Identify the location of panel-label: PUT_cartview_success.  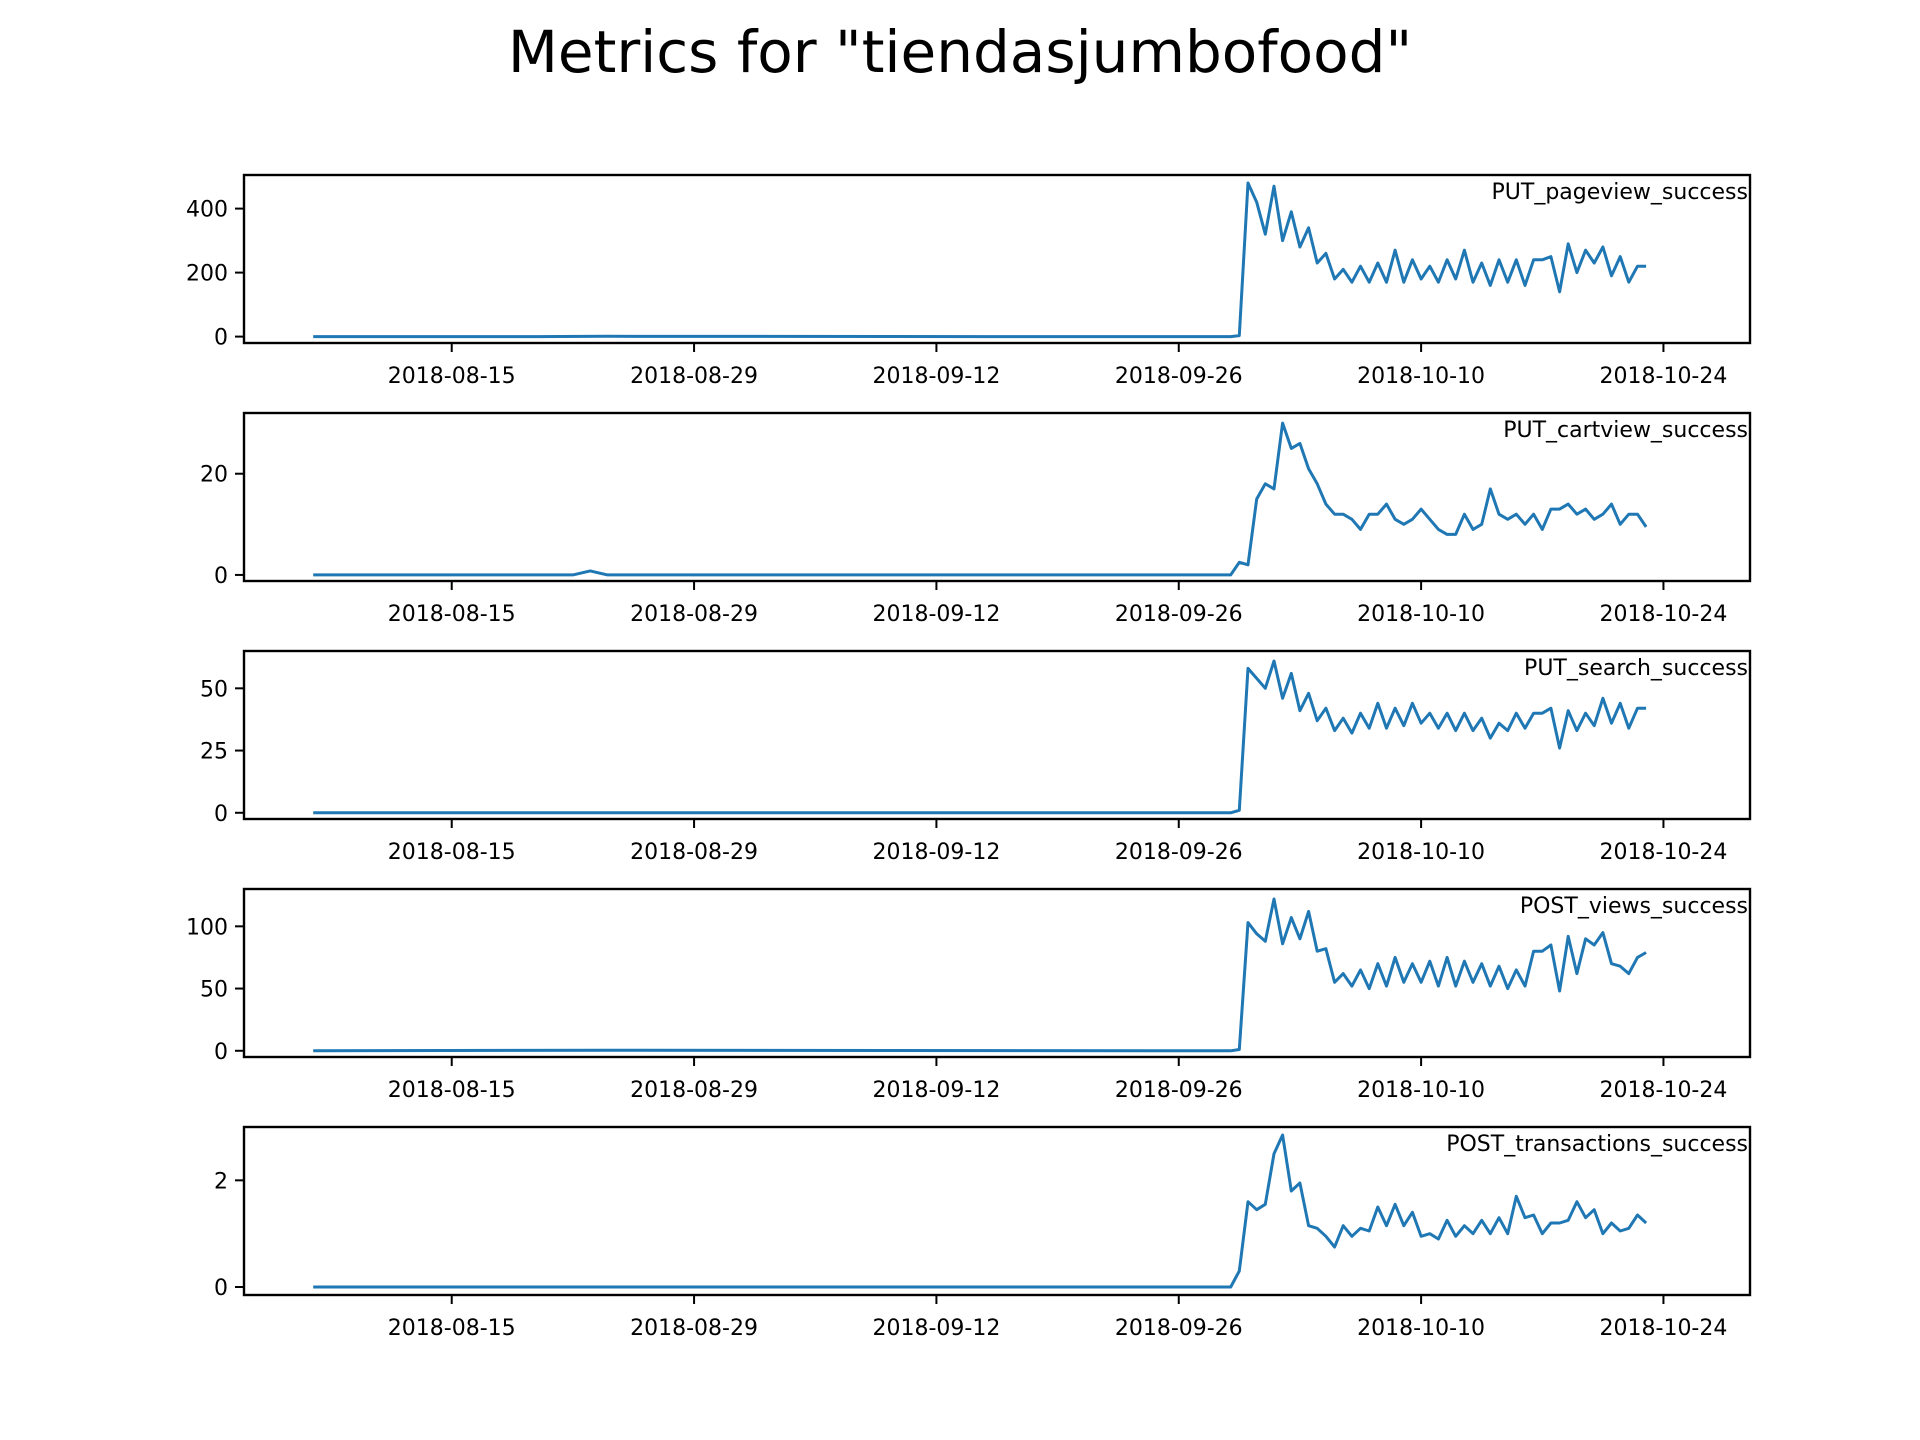
(1625, 430).